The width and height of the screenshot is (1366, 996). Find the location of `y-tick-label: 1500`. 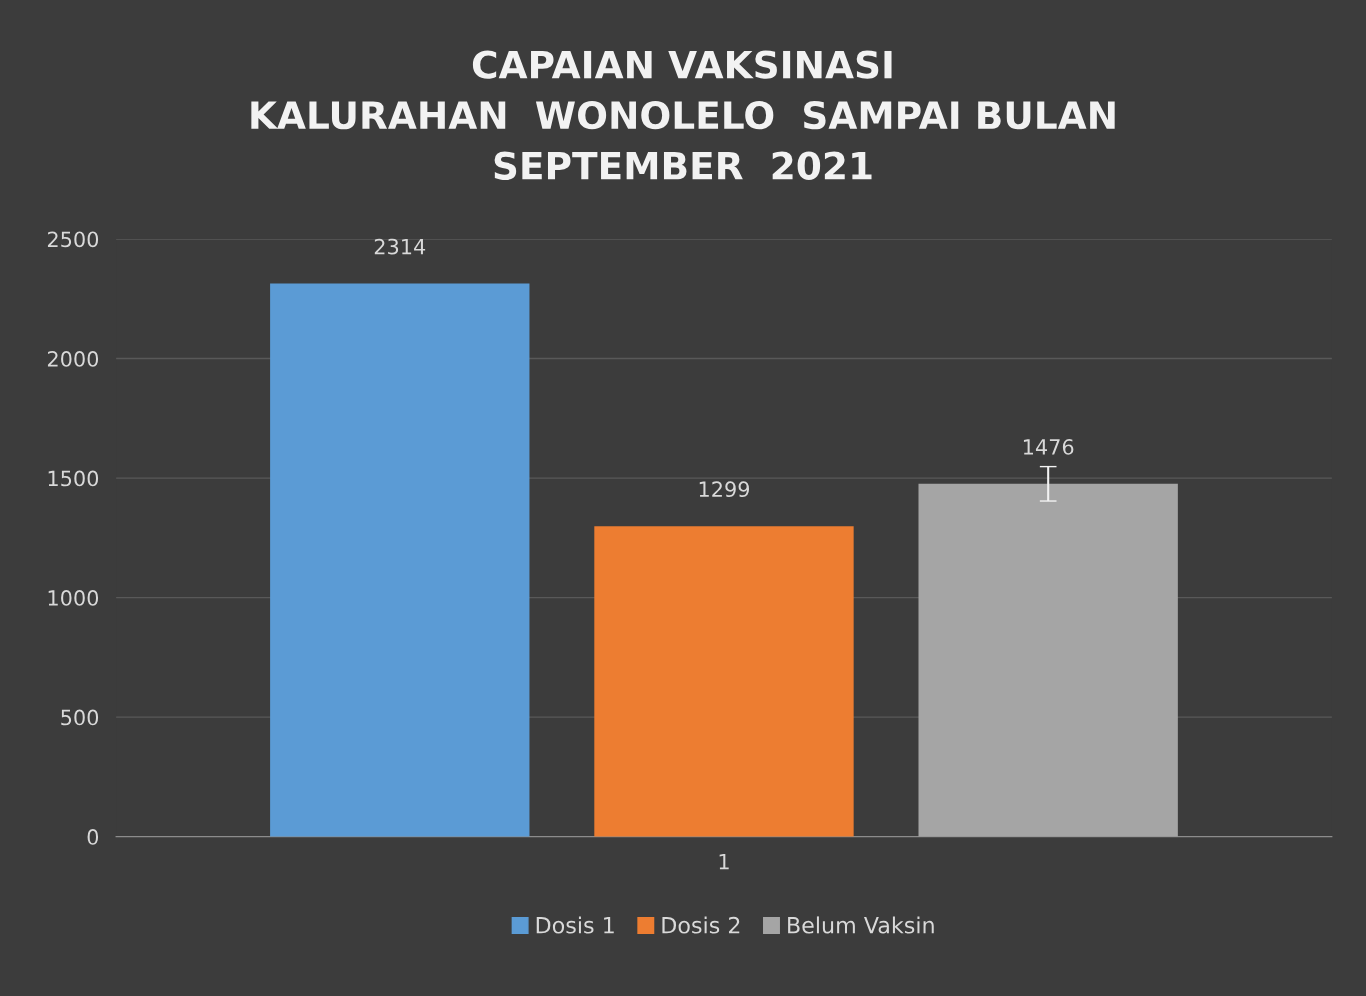

y-tick-label: 1500 is located at coordinates (73, 478).